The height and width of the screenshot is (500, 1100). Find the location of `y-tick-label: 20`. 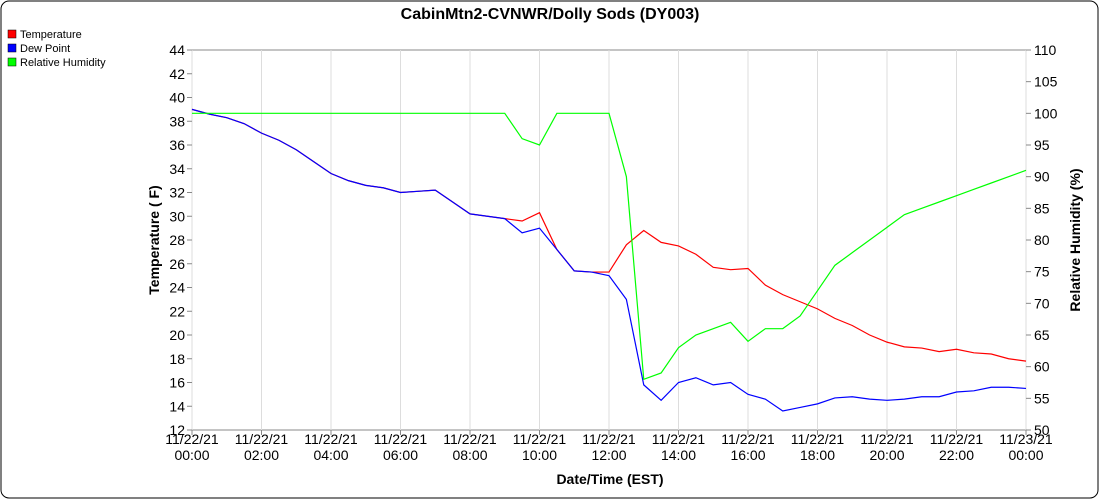

y-tick-label: 20 is located at coordinates (177, 335).